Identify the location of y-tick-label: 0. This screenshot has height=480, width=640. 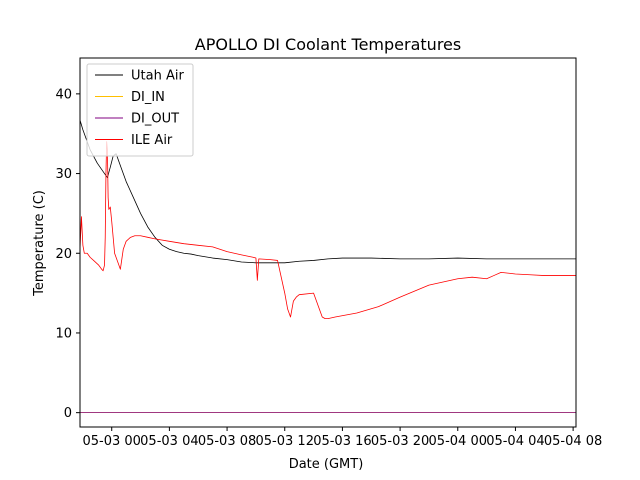
(68, 413).